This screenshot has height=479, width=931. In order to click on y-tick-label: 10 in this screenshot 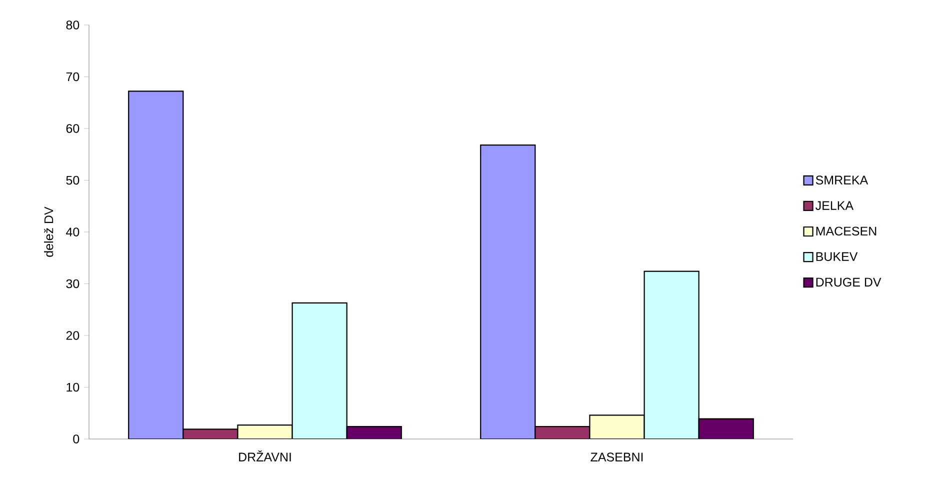, I will do `click(73, 387)`.